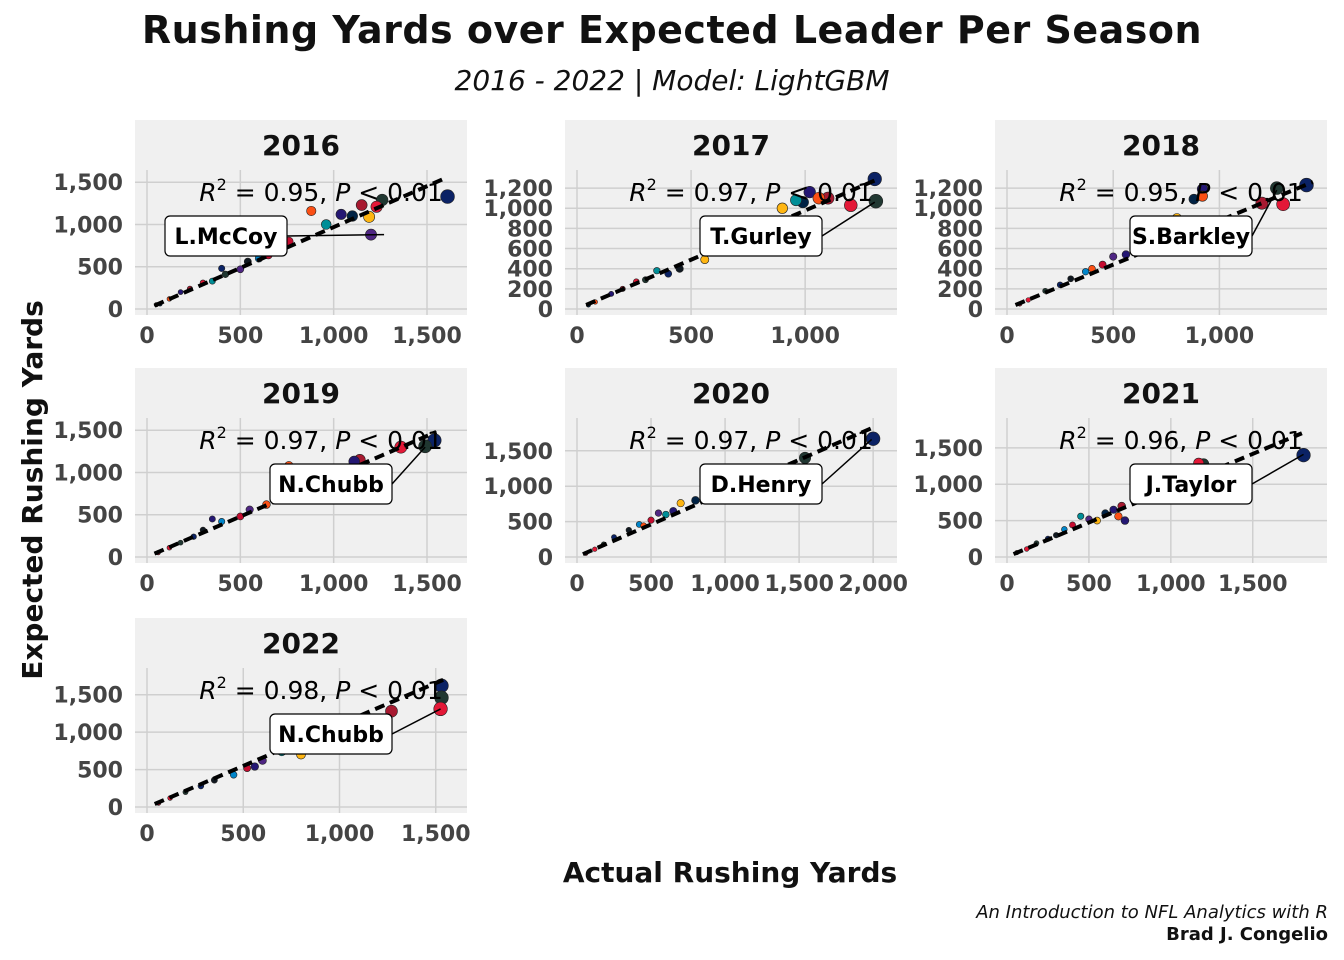  Describe the element at coordinates (1181, 439) in the screenshot. I see `r2-annotation: R2 = 0.96, P < 0.01` at that location.